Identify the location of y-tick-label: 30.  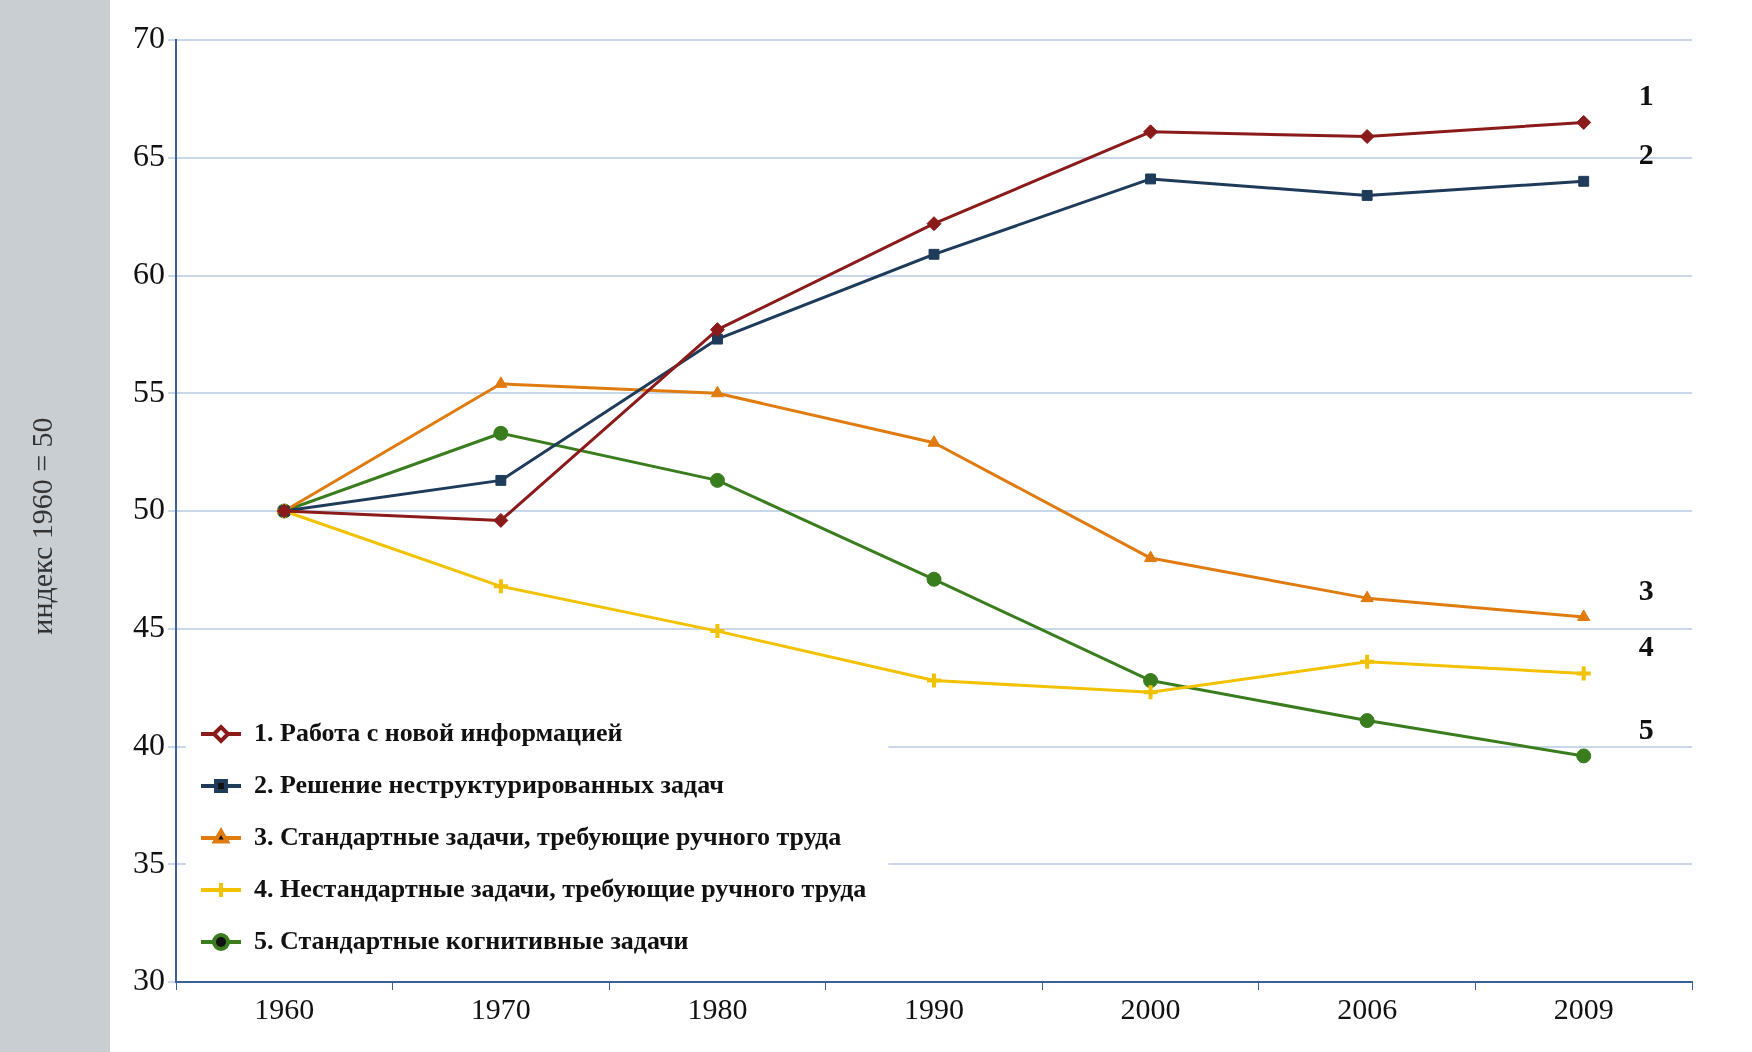
(149, 979).